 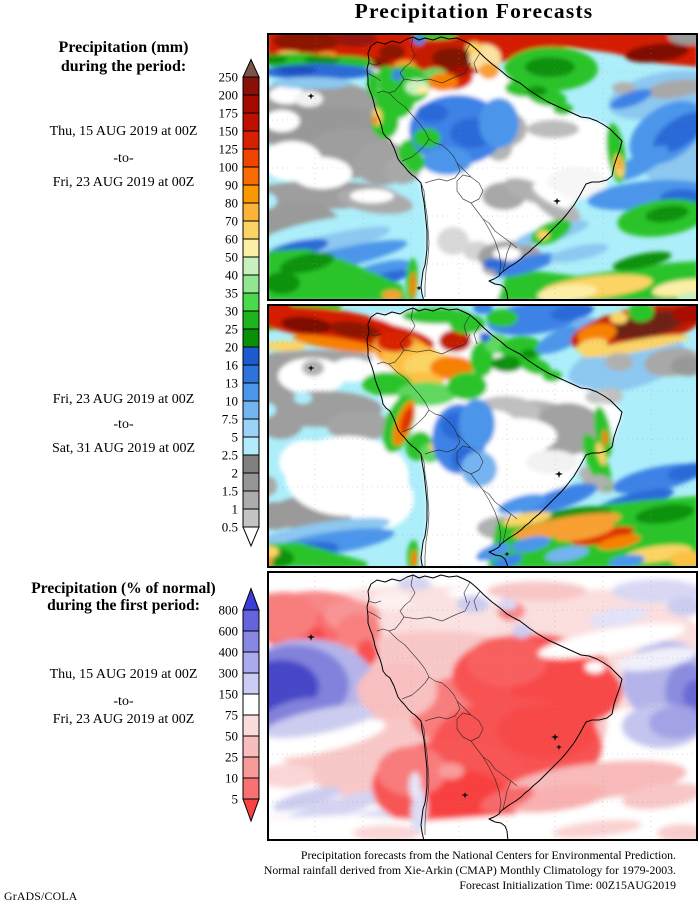 What do you see at coordinates (231, 203) in the screenshot?
I see `svg-text: 80` at bounding box center [231, 203].